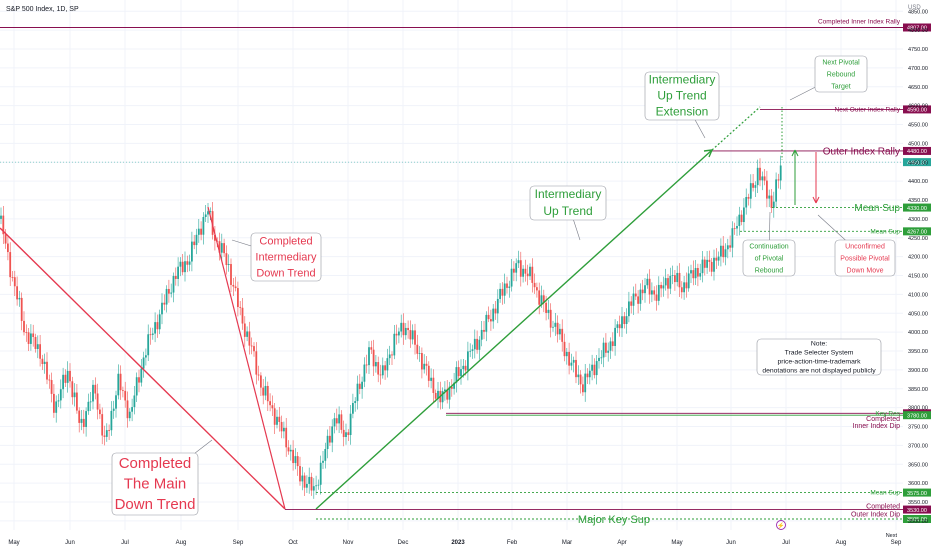  Describe the element at coordinates (568, 203) in the screenshot. I see `intermediary-up-trend-box` at that location.